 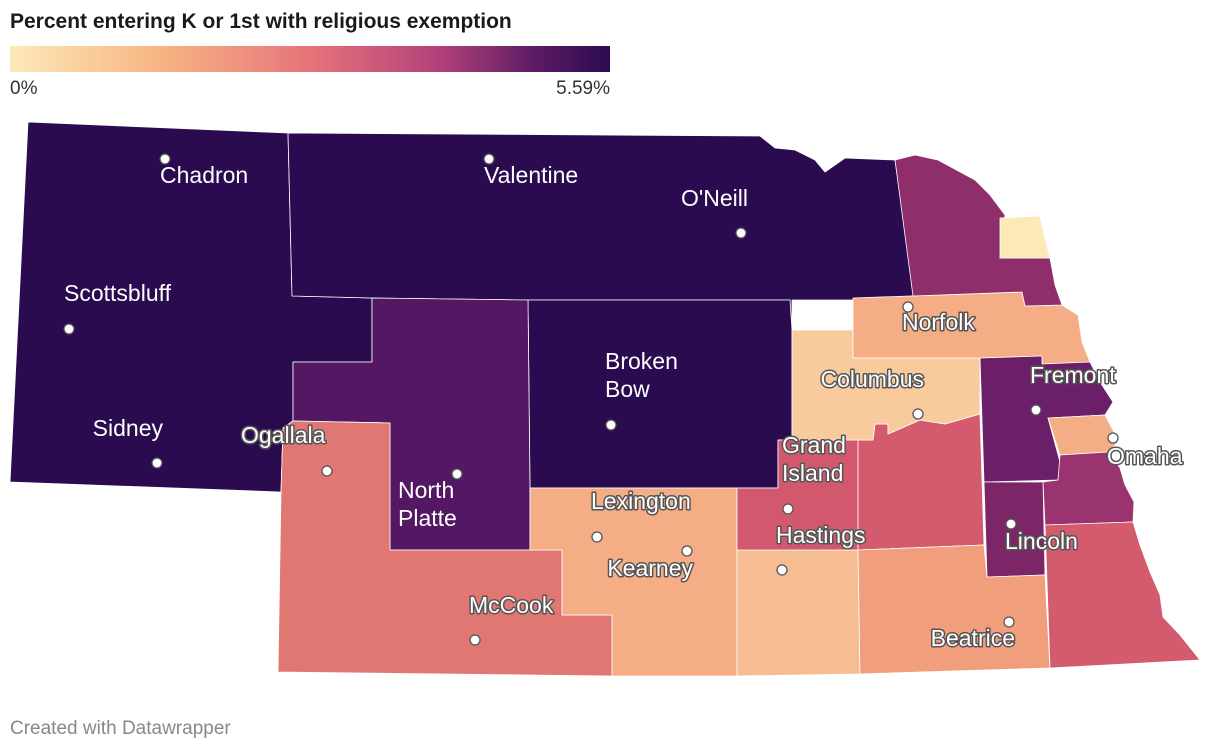 I want to click on region-beatrice, so click(x=954, y=609).